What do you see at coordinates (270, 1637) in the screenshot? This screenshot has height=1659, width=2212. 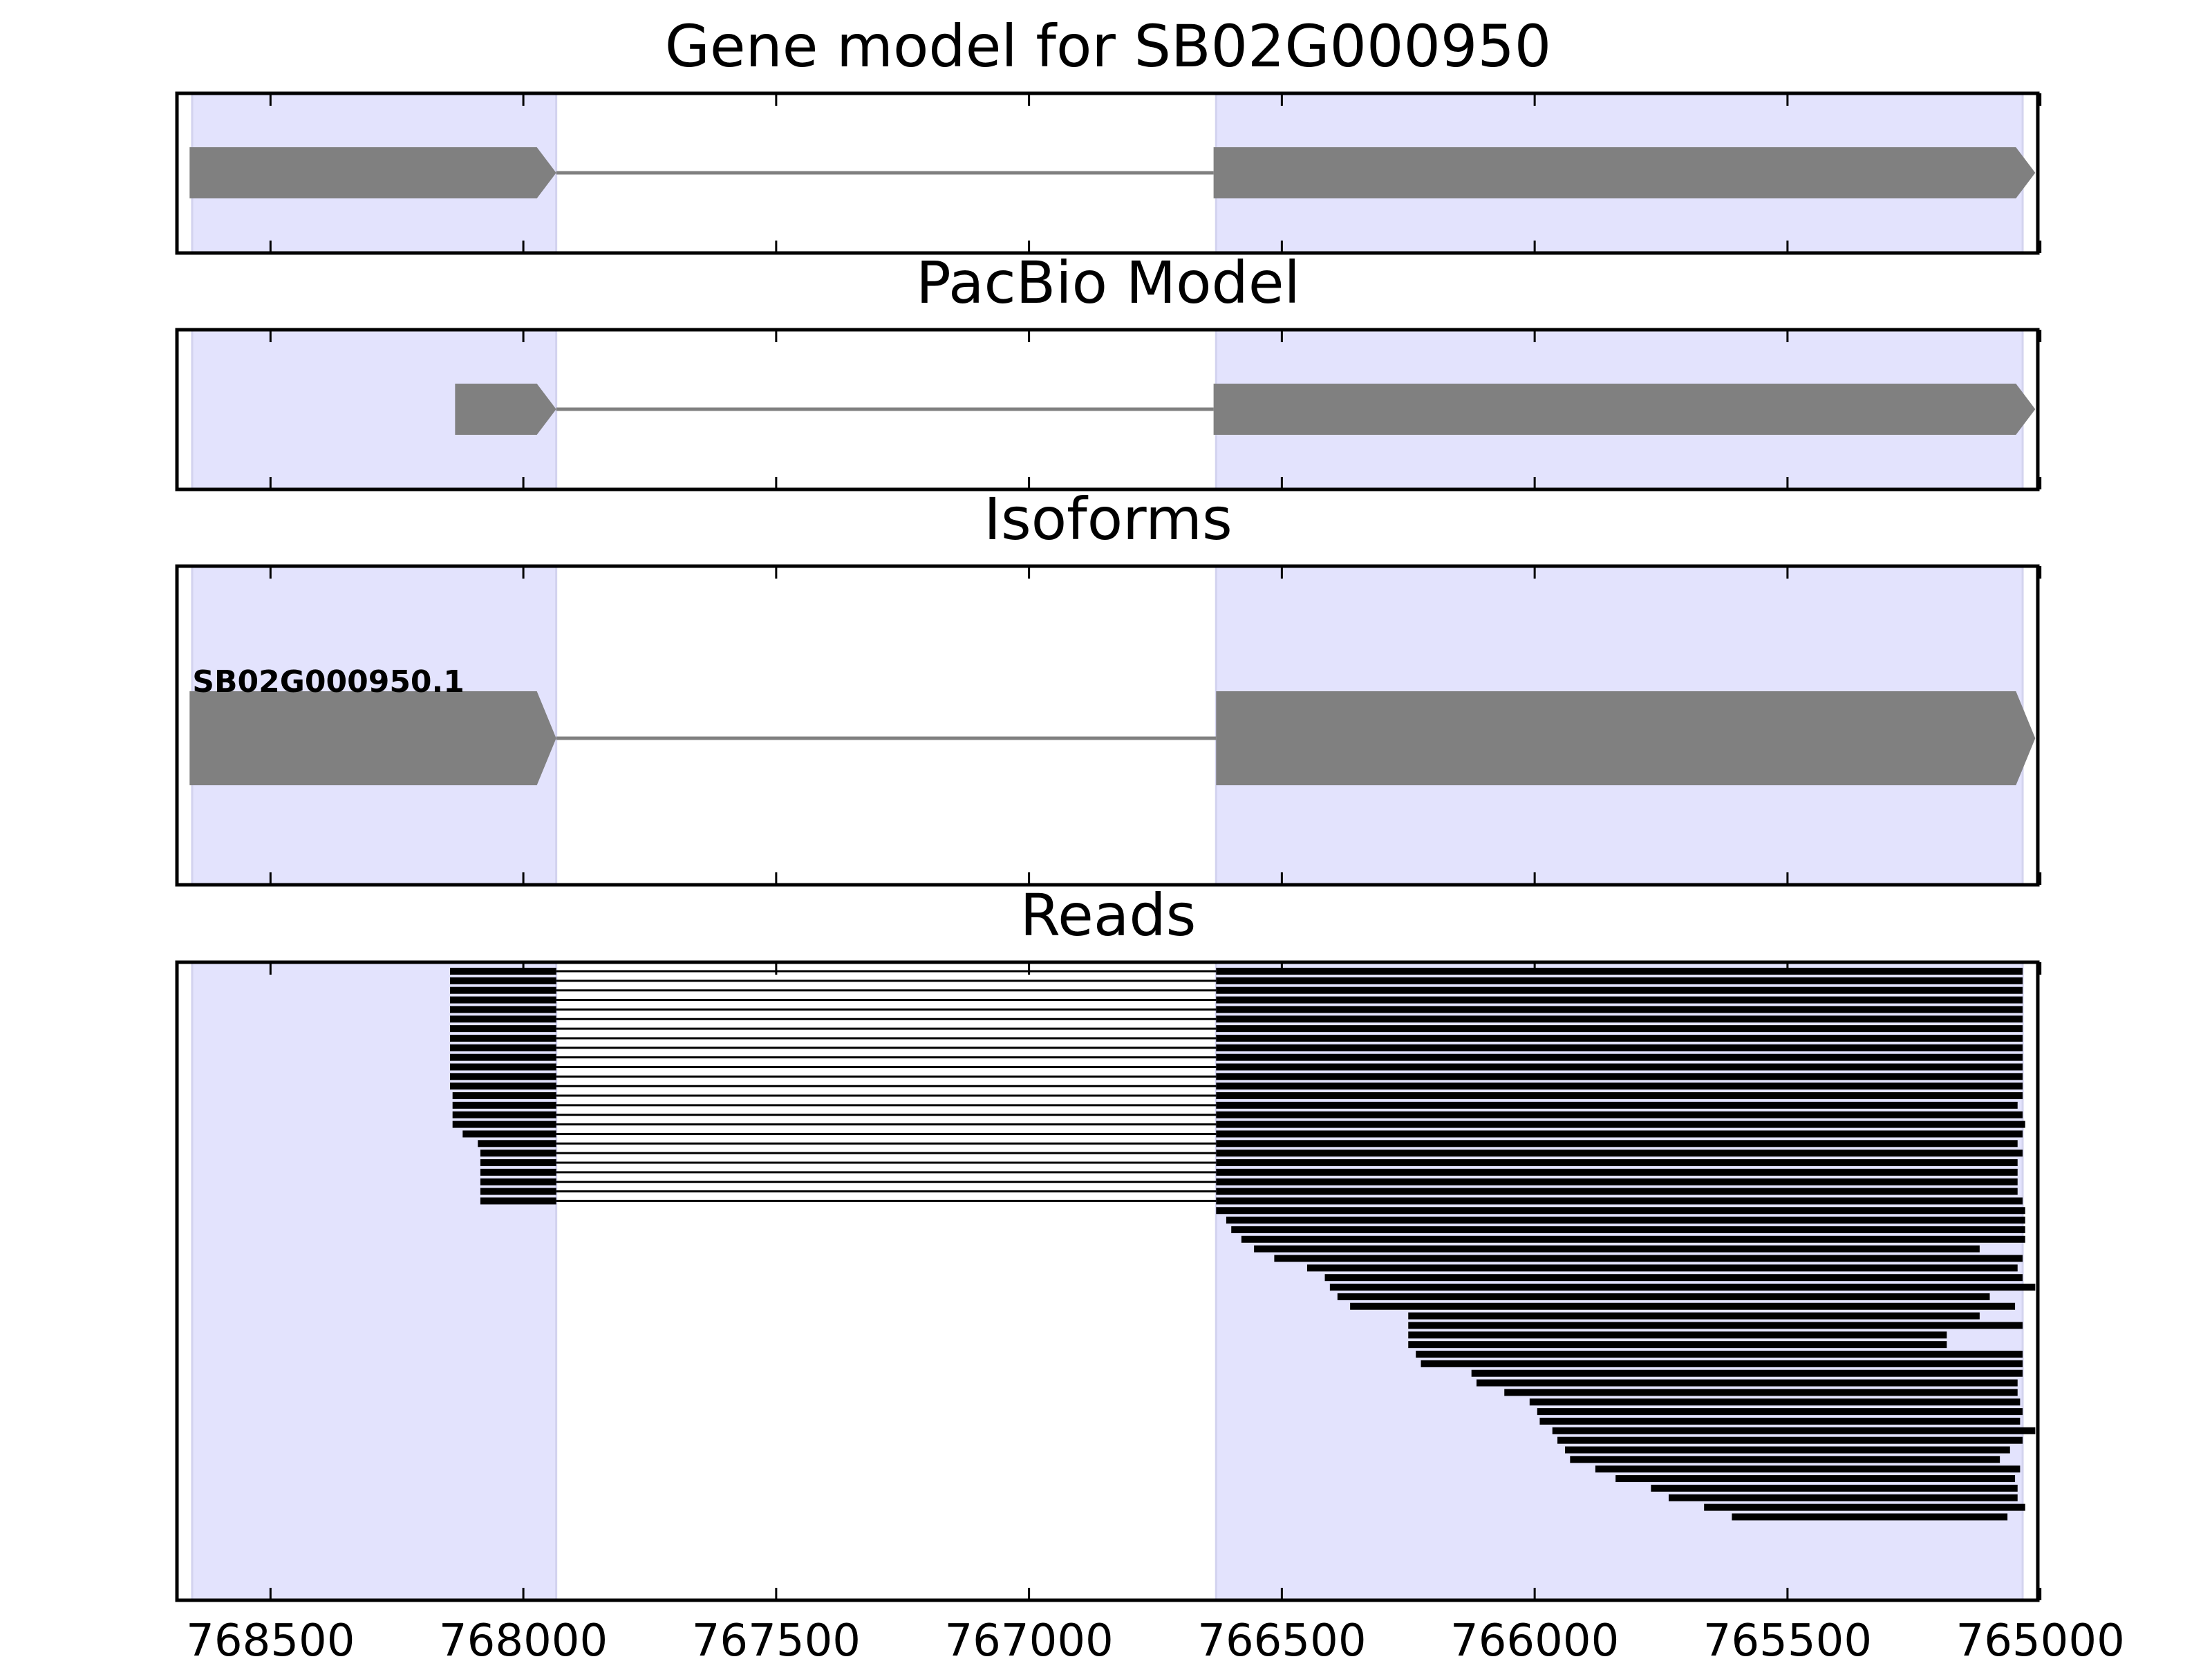 I see `x-tick-label: 768500` at bounding box center [270, 1637].